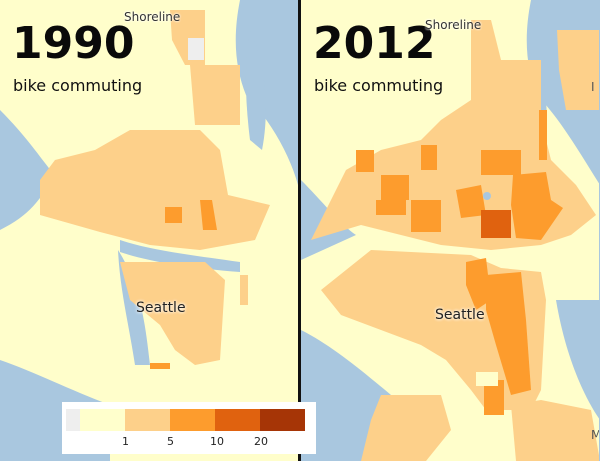 This screenshot has height=461, width=600. I want to click on tract-ballard, so click(395, 187).